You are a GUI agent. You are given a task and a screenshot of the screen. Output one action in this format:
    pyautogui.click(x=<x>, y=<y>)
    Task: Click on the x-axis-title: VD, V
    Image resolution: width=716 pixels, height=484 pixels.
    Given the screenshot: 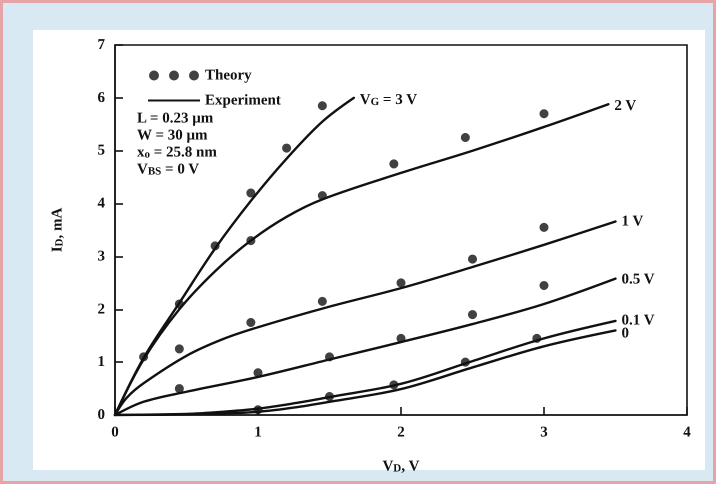 What is the action you would take?
    pyautogui.click(x=401, y=466)
    